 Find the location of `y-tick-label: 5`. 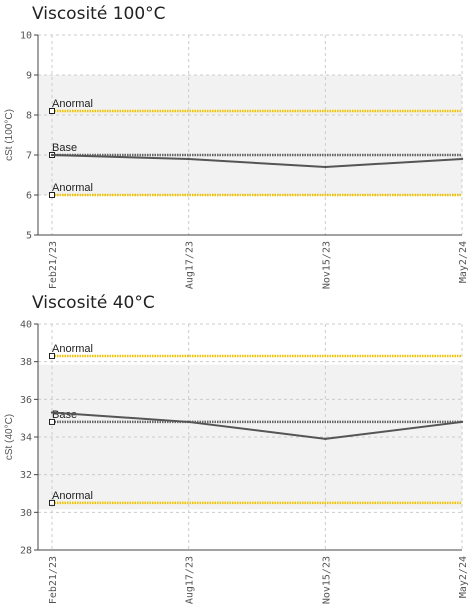

y-tick-label: 5 is located at coordinates (29, 236).